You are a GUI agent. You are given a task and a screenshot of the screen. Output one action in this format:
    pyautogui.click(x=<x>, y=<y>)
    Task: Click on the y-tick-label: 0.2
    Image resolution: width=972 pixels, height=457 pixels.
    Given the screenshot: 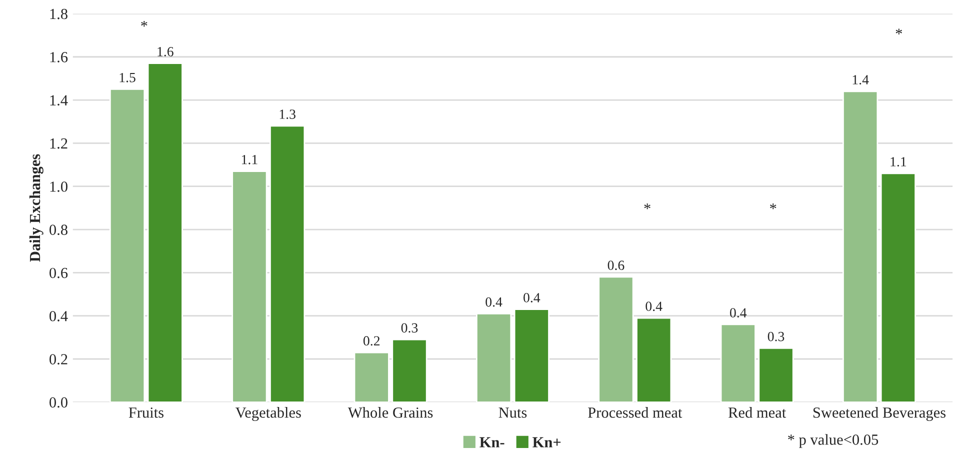 What is the action you would take?
    pyautogui.click(x=59, y=359)
    